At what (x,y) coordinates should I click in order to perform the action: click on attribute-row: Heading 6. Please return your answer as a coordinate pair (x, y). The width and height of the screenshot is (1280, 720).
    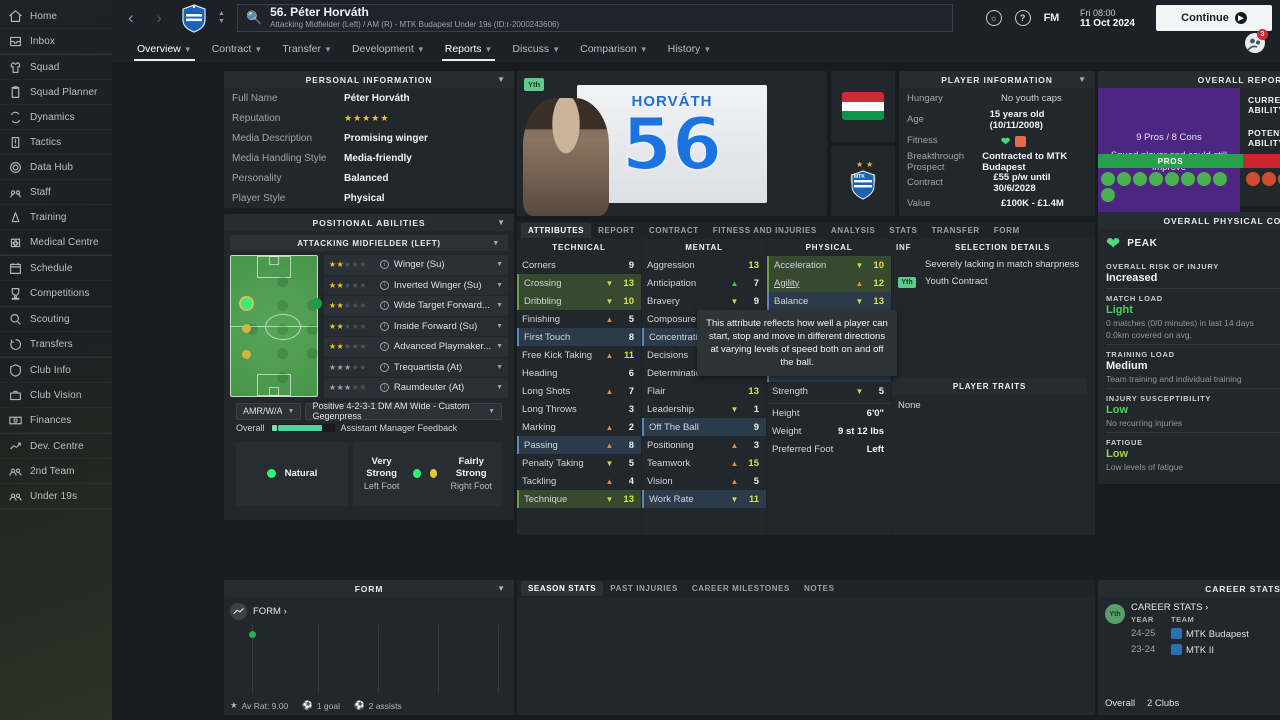
    Looking at the image, I should click on (579, 373).